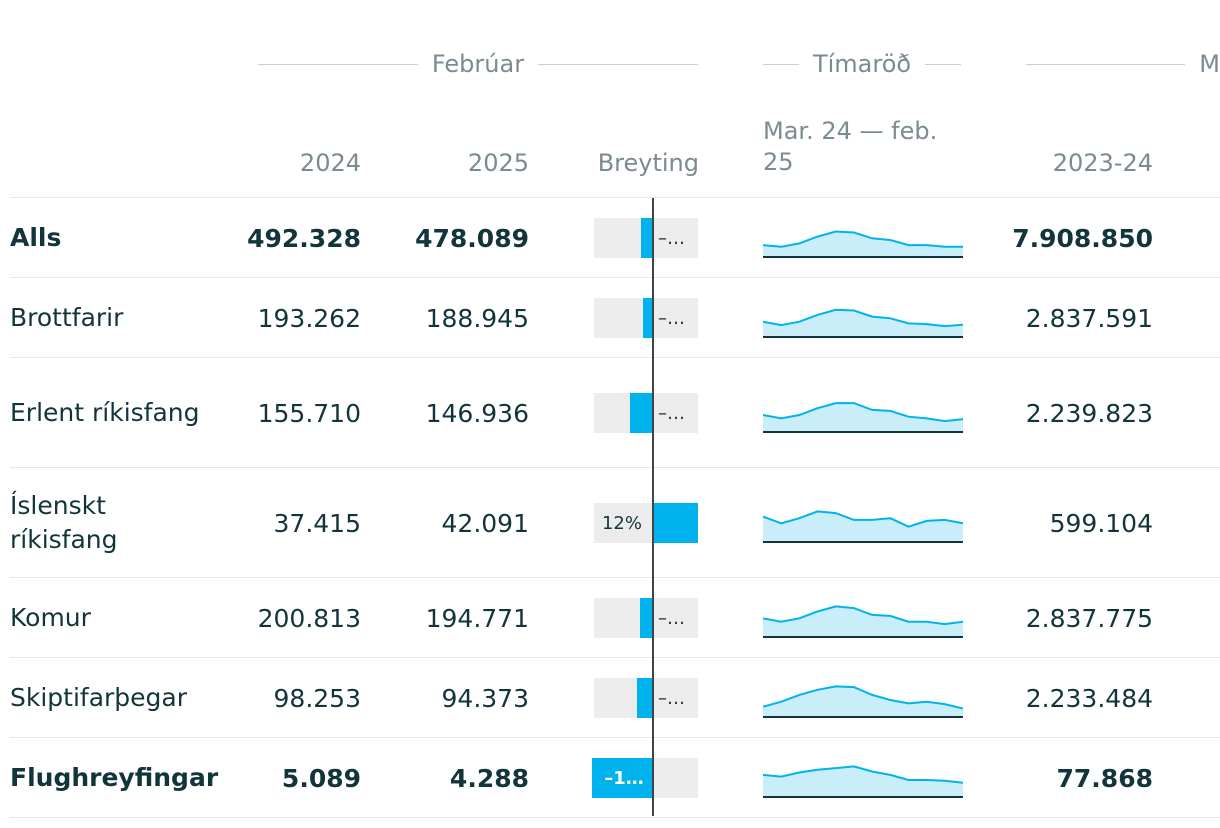 Image resolution: width=1220 pixels, height=828 pixels. I want to click on value-2023-24: 2.233.484, so click(1089, 698).